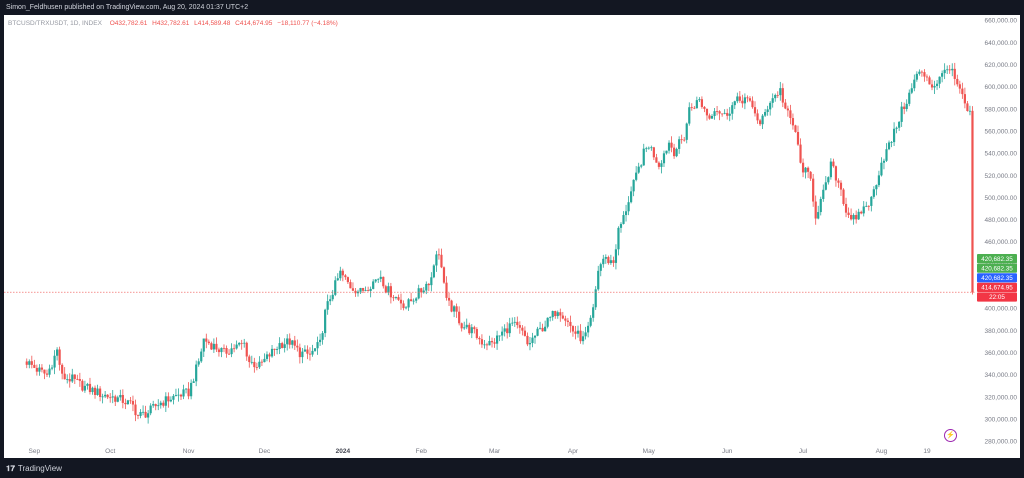 Image resolution: width=1024 pixels, height=478 pixels. Describe the element at coordinates (189, 451) in the screenshot. I see `x-tick-label: Nov` at that location.